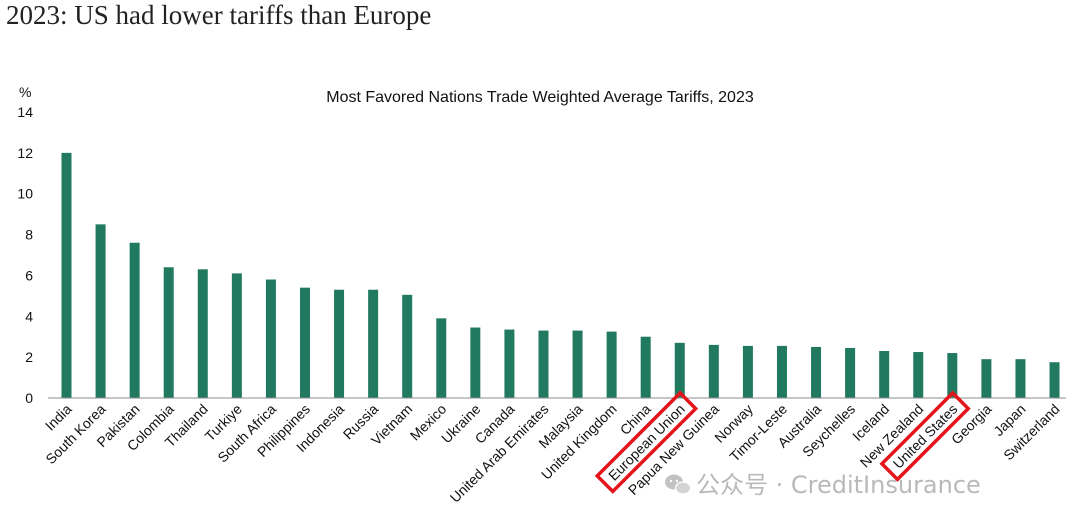 The image size is (1080, 526). I want to click on y-axis-ticks: 0 2 4 6 8 10 12 14, so click(25, 255).